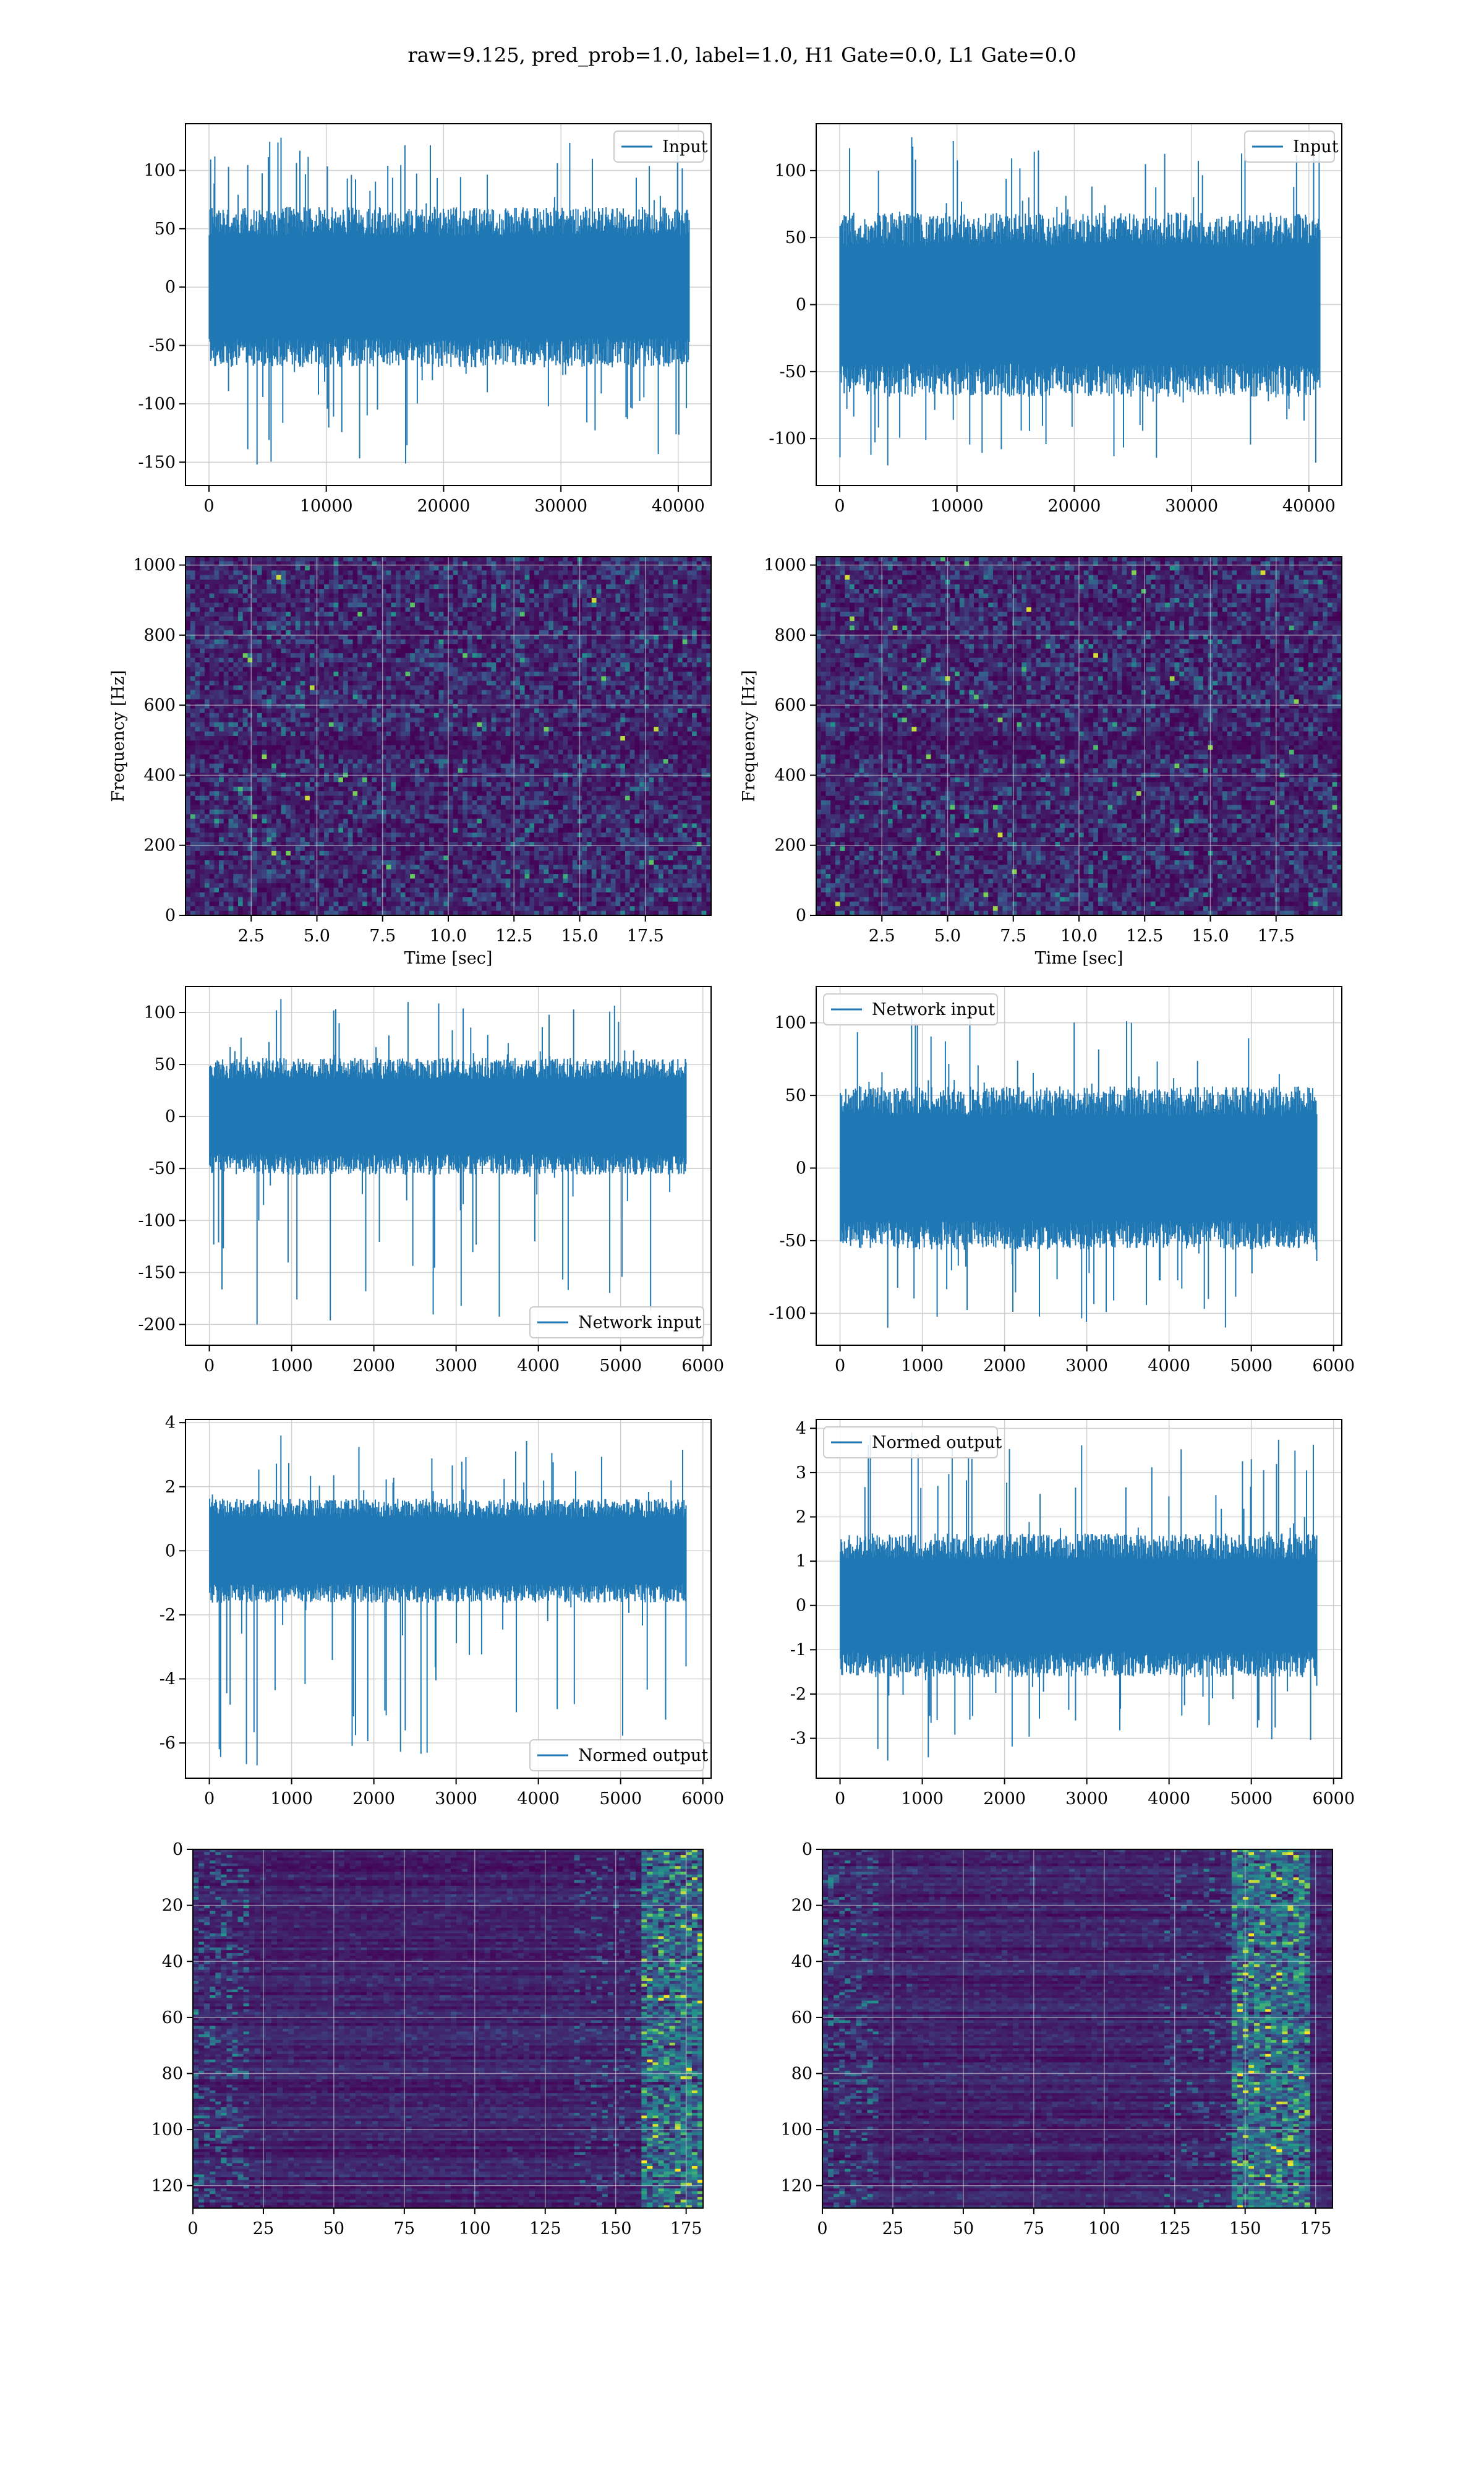  Describe the element at coordinates (157, 1324) in the screenshot. I see `y-tick-label: -200` at that location.